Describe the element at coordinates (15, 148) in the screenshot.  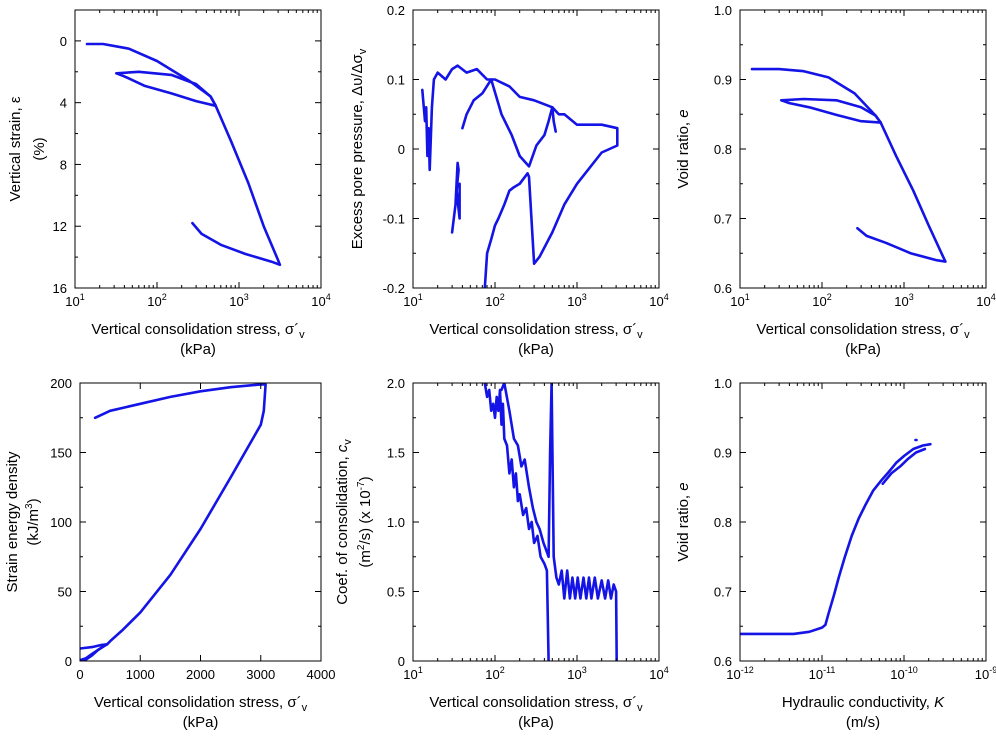
I see `y-axis-label: Vertical strain, ε` at that location.